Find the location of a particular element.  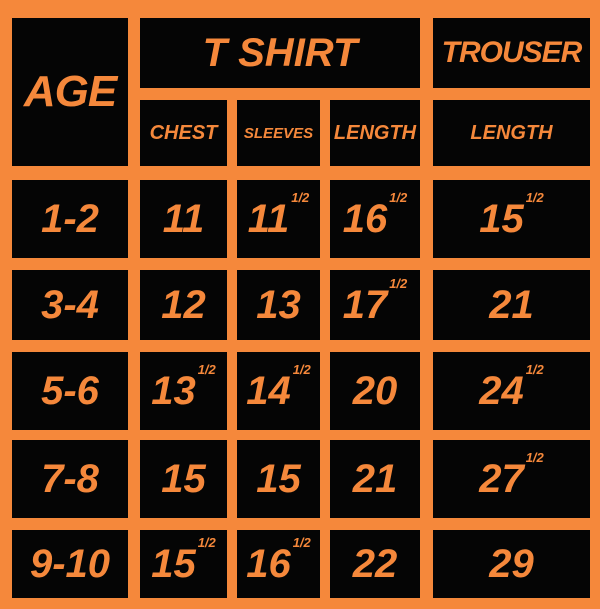

size-cell: 27 1/2 is located at coordinates (511, 479).